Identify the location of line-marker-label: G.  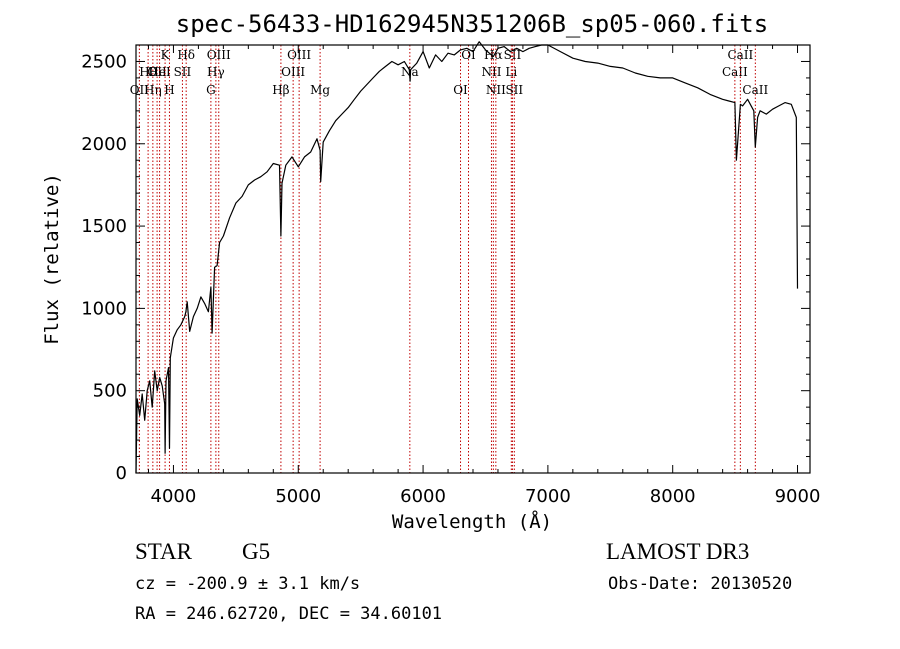
(211, 90).